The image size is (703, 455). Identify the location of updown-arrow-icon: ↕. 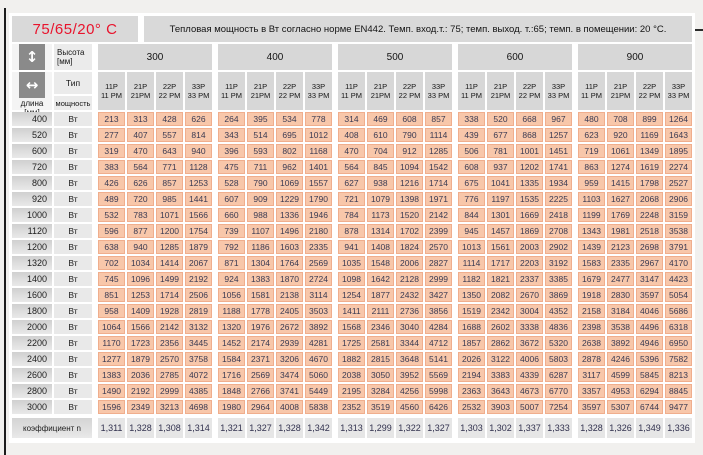
(32, 57).